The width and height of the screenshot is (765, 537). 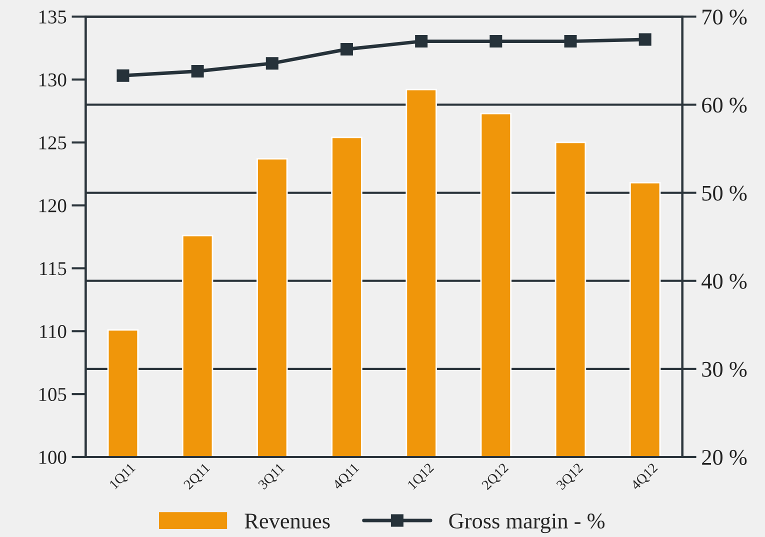 What do you see at coordinates (724, 193) in the screenshot?
I see `y2-tick-label: 50 %` at bounding box center [724, 193].